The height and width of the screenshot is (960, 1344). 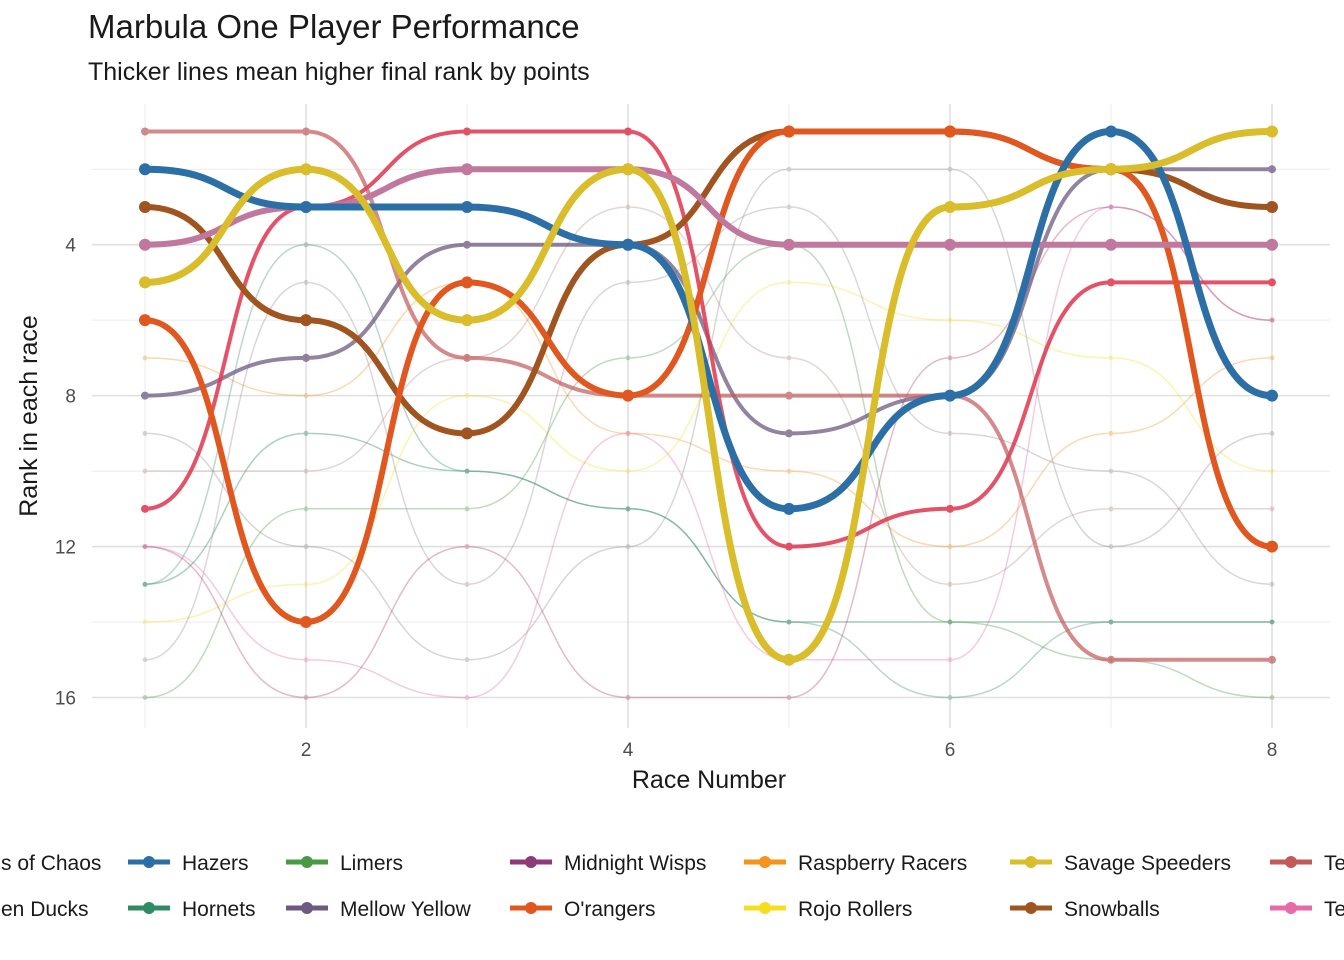 I want to click on y-tick-label: 12, so click(x=65, y=548).